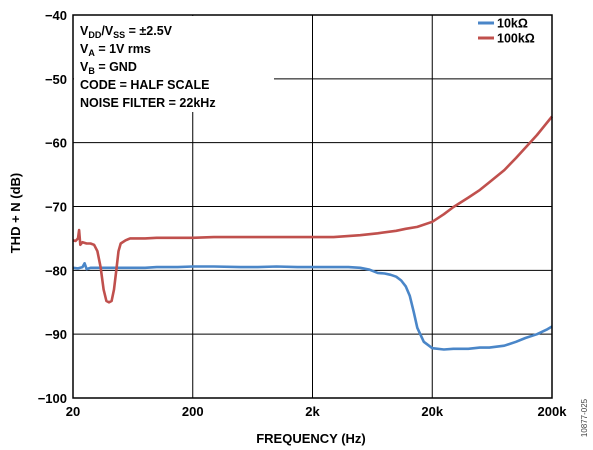 Image resolution: width=593 pixels, height=450 pixels. Describe the element at coordinates (15, 213) in the screenshot. I see `y-axis-title: THD + N (dB)` at that location.